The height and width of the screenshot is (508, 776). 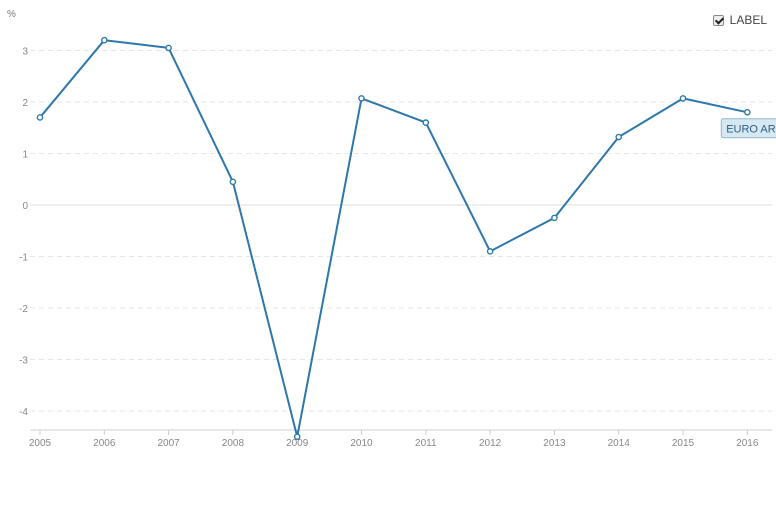 I want to click on label-checkbox, so click(x=718, y=20).